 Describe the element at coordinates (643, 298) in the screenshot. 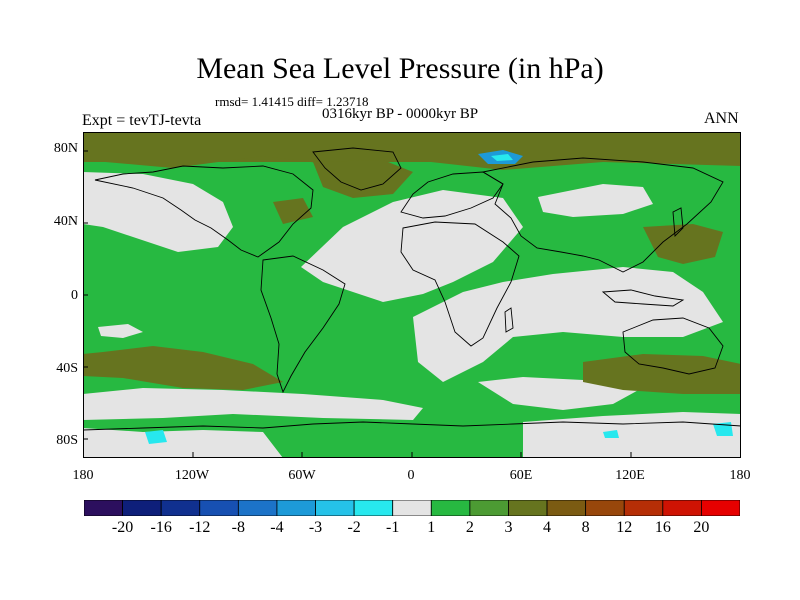

I see `coast-indonesia` at that location.